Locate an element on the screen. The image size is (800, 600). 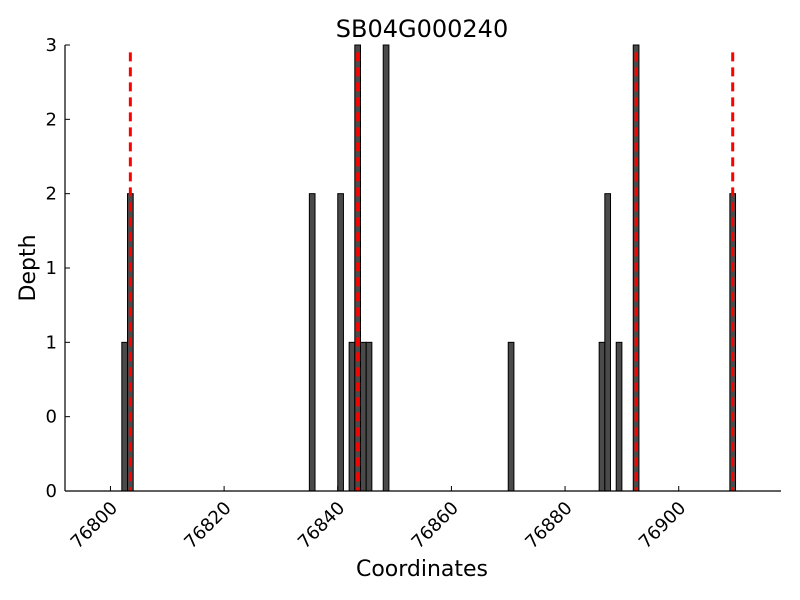
x-tick-label: 76800 is located at coordinates (94, 525).